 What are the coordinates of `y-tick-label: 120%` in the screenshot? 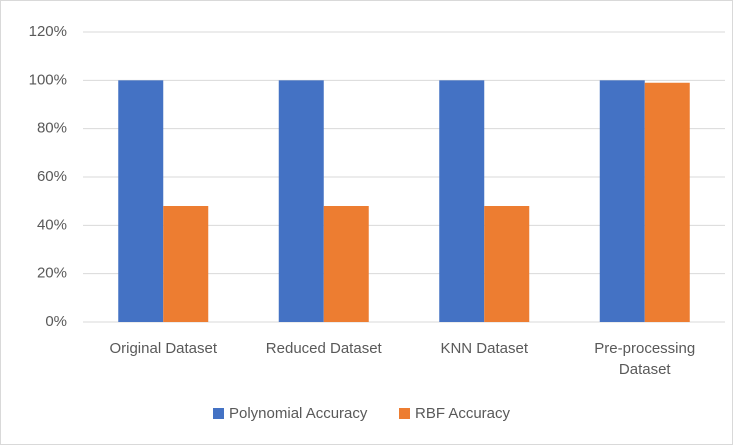 It's located at (48, 31).